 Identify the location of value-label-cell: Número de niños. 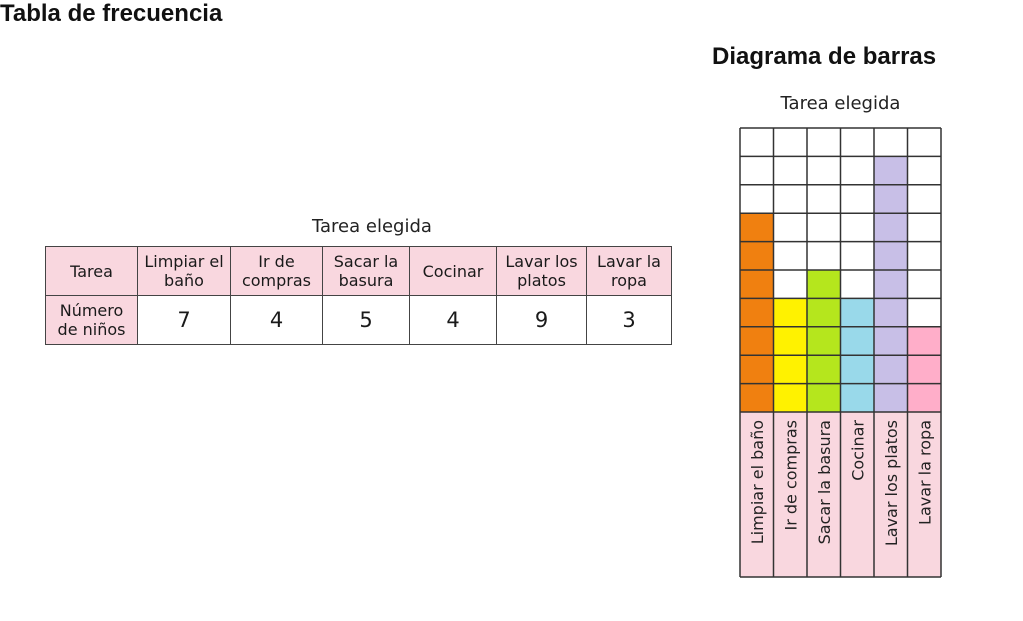
(91, 320).